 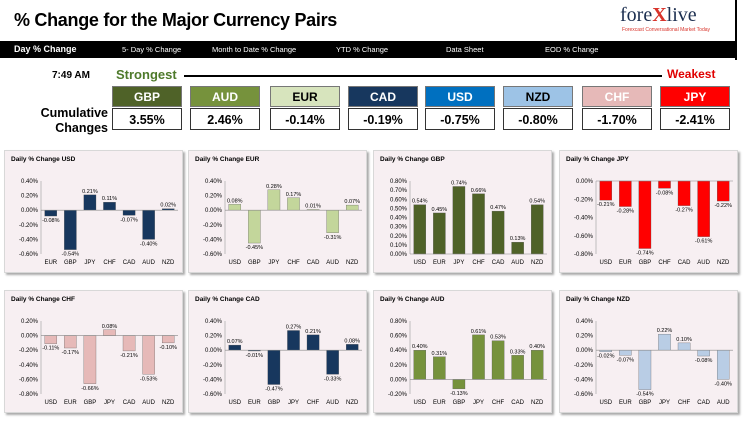 What do you see at coordinates (465, 49) in the screenshot?
I see `tab-data-sheet: Data Sheet` at bounding box center [465, 49].